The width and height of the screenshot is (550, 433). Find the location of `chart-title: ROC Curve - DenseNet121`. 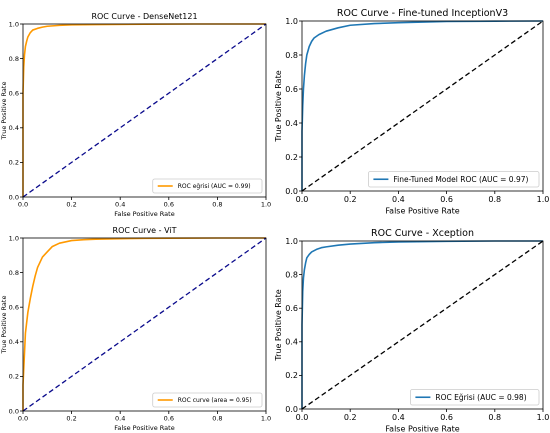

chart-title: ROC Curve - DenseNet121 is located at coordinates (144, 16).